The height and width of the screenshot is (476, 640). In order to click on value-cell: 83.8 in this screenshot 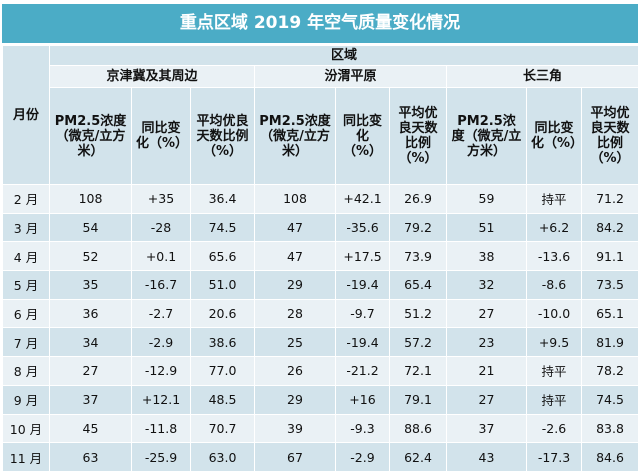, I will do `click(610, 428)`.